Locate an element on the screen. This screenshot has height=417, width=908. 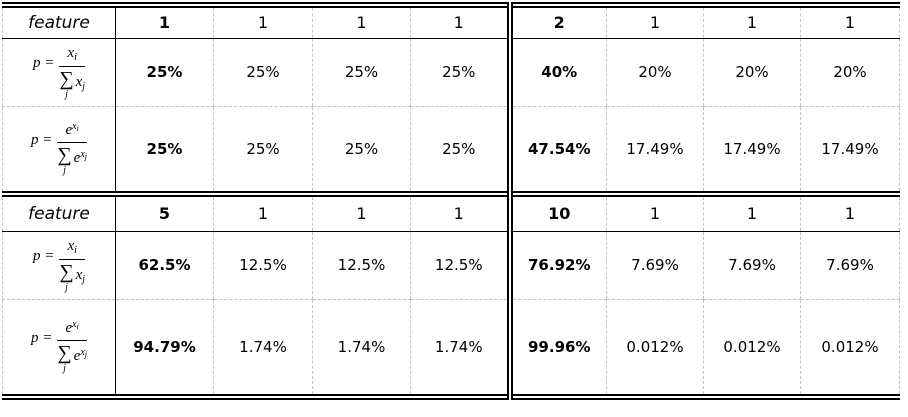
softmax-percentage-cell: 99.96% is located at coordinates (556, 348).